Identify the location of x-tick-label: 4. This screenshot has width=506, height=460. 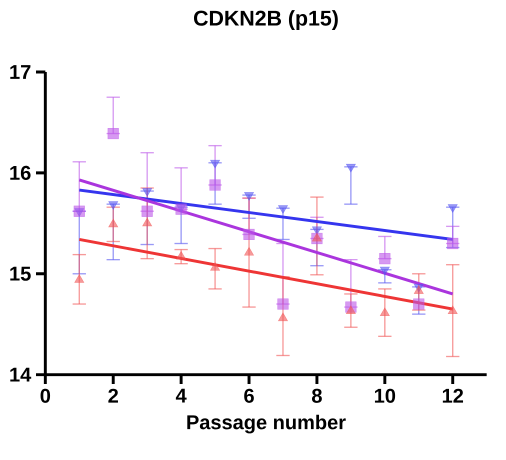
(181, 395).